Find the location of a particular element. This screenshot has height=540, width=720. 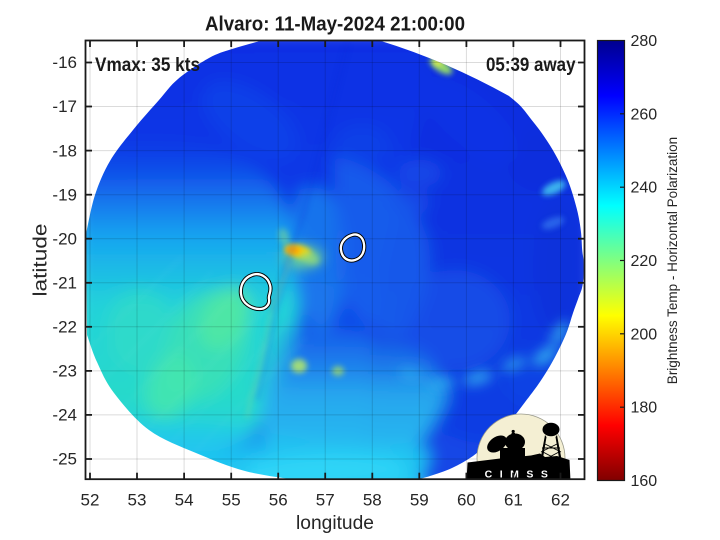

svg-text: 220 is located at coordinates (644, 261).